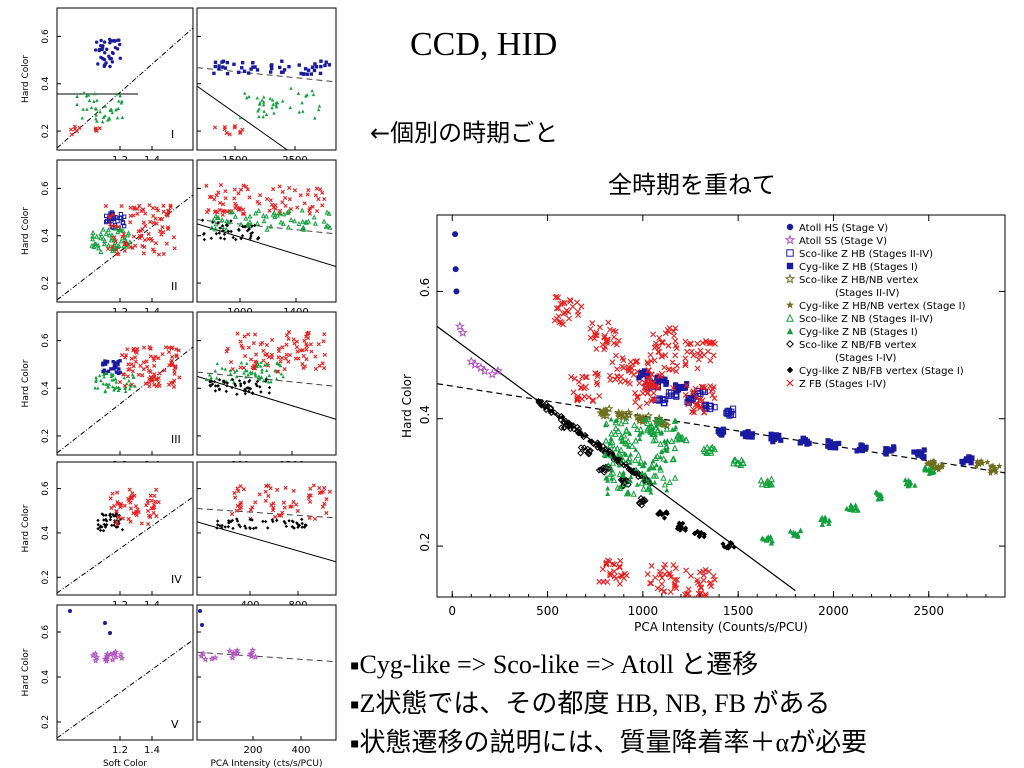  I want to click on ccd-plot-area, so click(125, 247).